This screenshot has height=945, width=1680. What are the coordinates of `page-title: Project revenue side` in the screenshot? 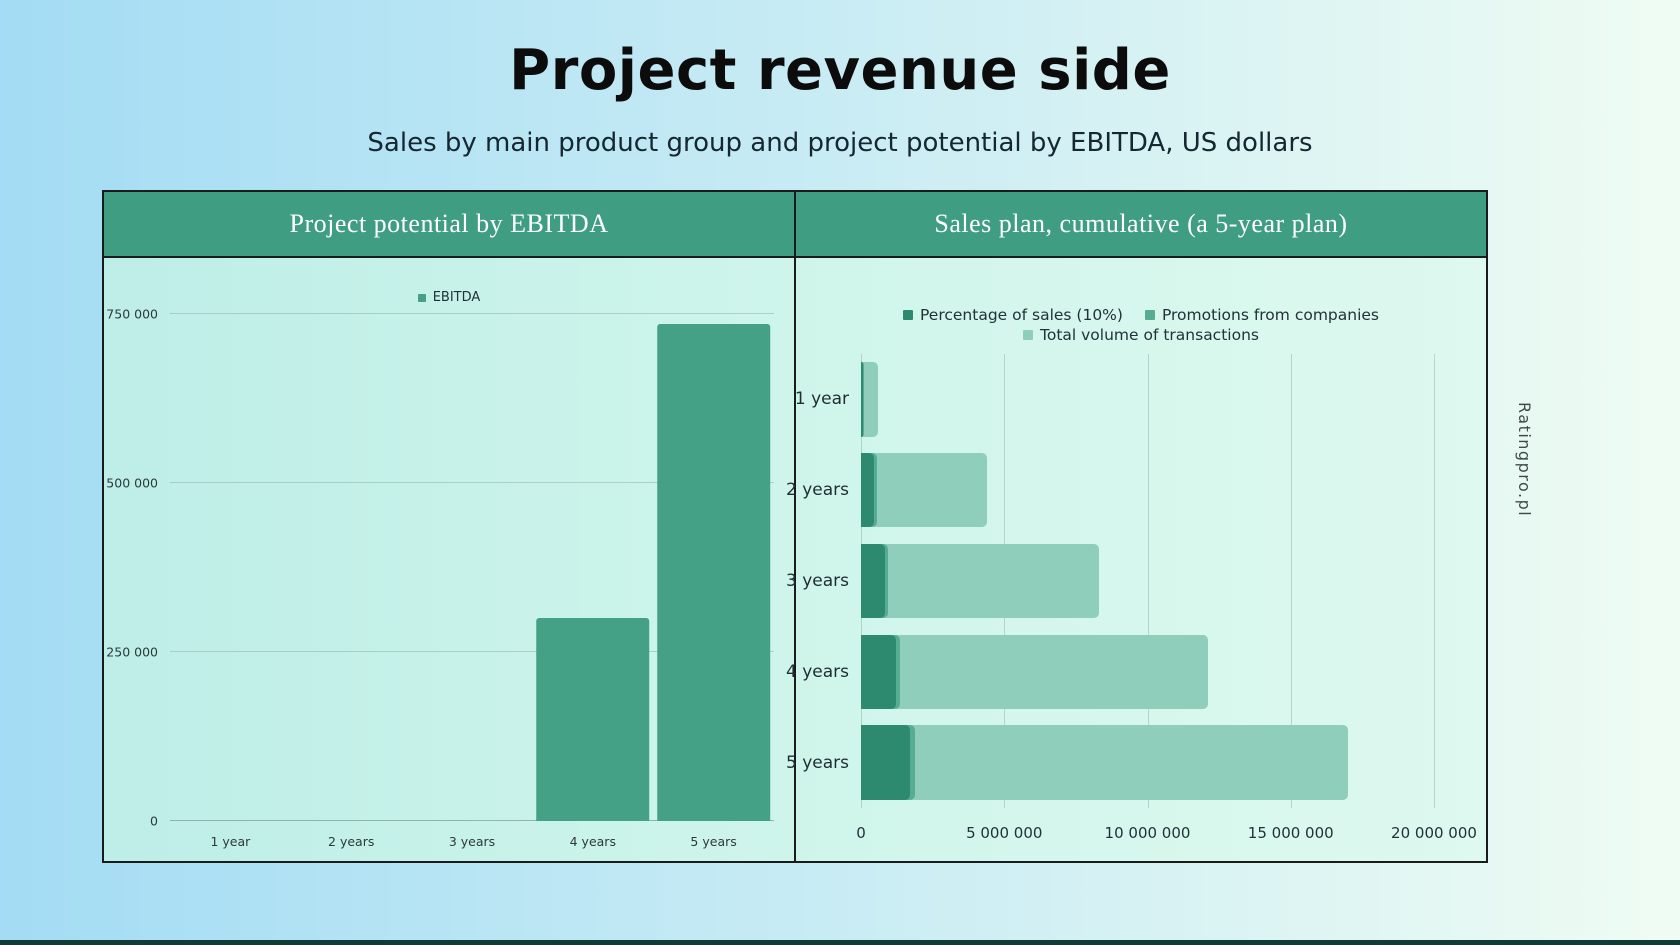 It's located at (840, 70).